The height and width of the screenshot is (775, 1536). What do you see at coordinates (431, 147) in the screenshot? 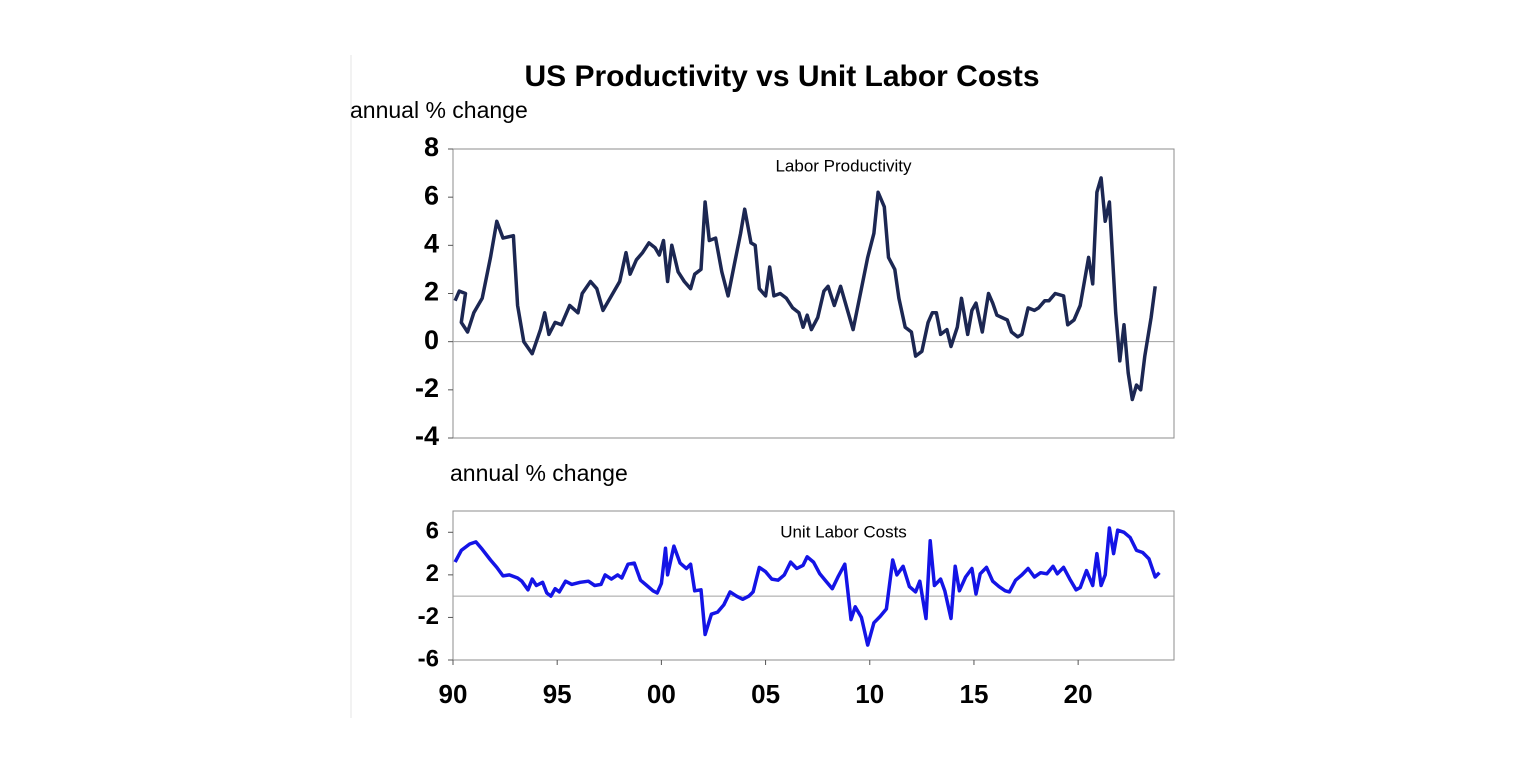
I see `y-tick-label: 8` at bounding box center [431, 147].